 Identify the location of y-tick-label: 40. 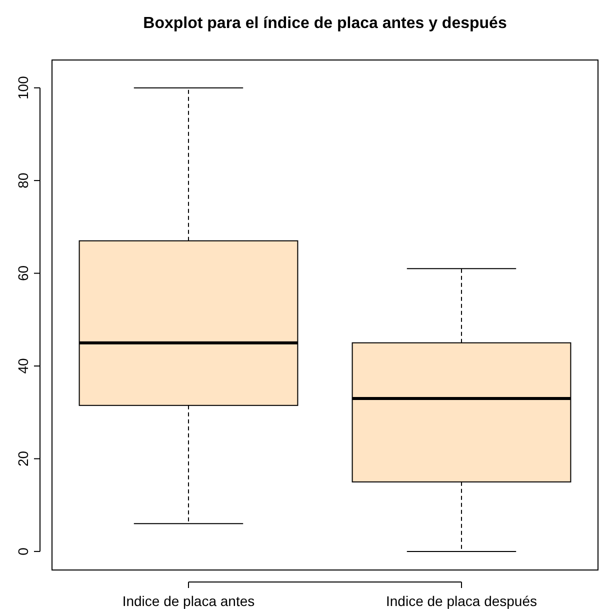
(23, 366).